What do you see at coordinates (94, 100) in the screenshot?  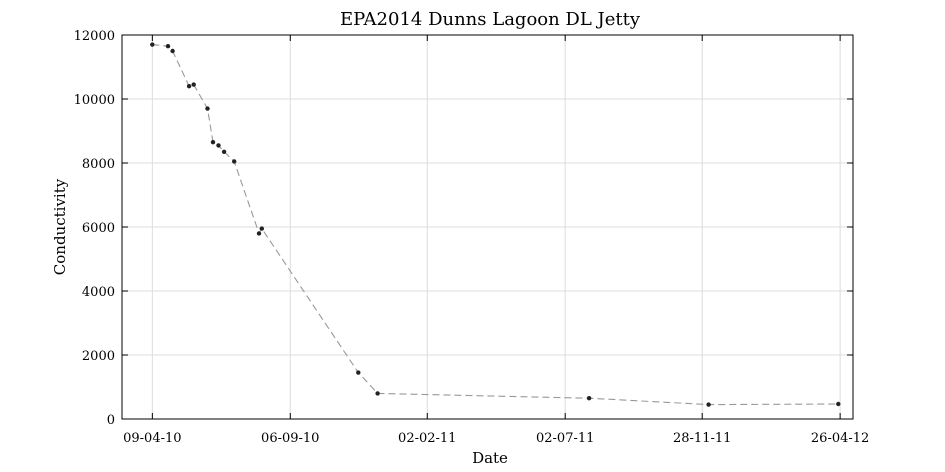 I see `y-tick-label: 10000` at bounding box center [94, 100].